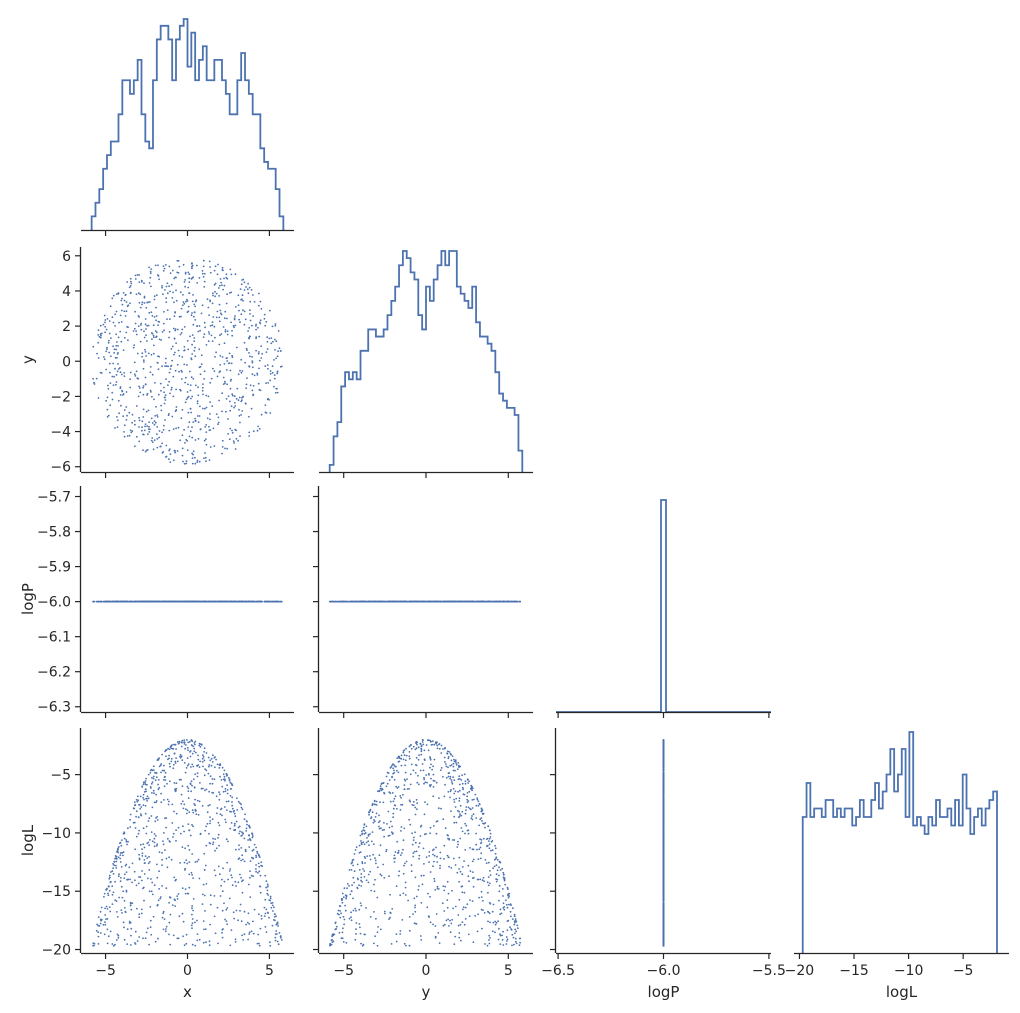  I want to click on panel-x-logL-ytick-label: −10, so click(56, 834).